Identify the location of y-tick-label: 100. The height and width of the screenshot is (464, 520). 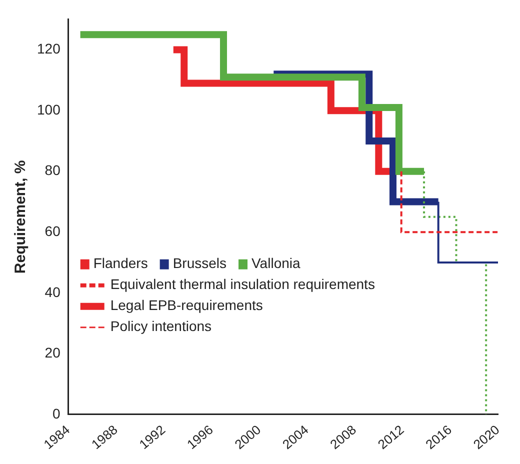
(49, 109).